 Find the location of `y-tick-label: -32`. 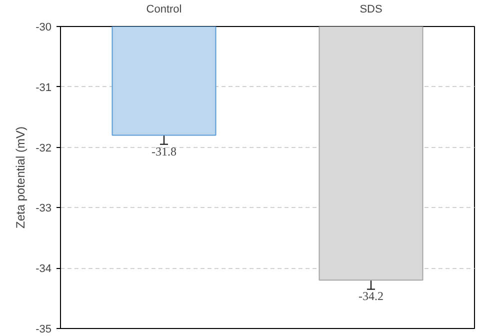

y-tick-label: -32 is located at coordinates (44, 148).